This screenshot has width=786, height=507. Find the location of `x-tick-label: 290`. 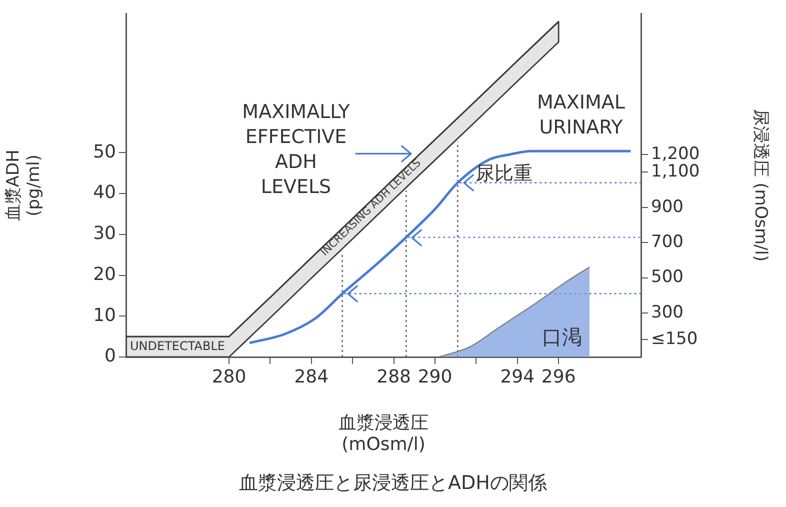

x-tick-label: 290 is located at coordinates (435, 377).